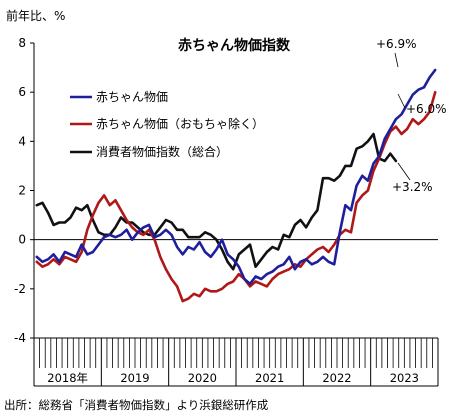 The width and height of the screenshot is (459, 417). Describe the element at coordinates (336, 378) in the screenshot. I see `year-label: 2022` at that location.